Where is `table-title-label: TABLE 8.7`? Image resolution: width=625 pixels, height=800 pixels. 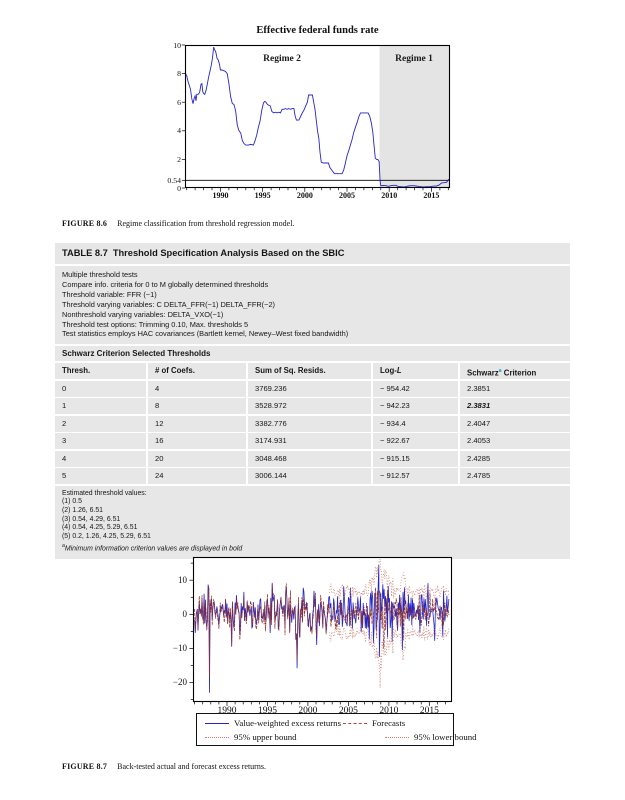 table-title-label: TABLE 8.7 is located at coordinates (85, 253).